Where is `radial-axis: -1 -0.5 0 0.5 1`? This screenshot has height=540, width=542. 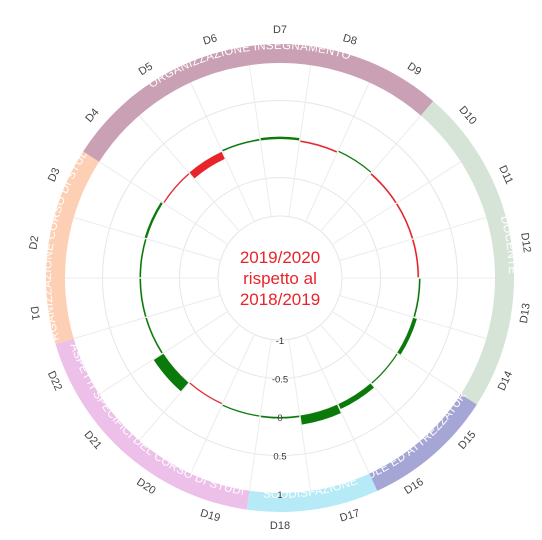 radial-axis: -1 -0.5 0 0.5 1 is located at coordinates (280, 418).